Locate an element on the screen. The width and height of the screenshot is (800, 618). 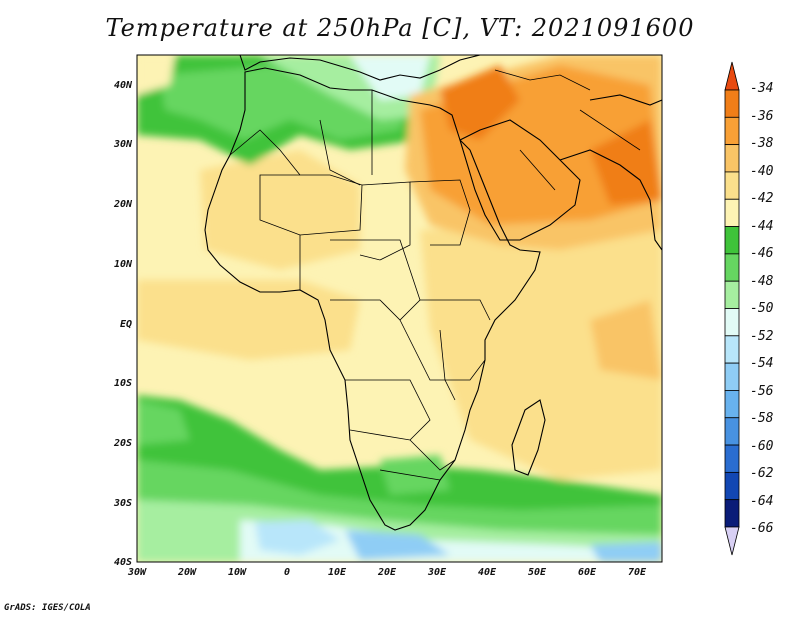
colorbar-label: -50 is located at coordinates (762, 308).